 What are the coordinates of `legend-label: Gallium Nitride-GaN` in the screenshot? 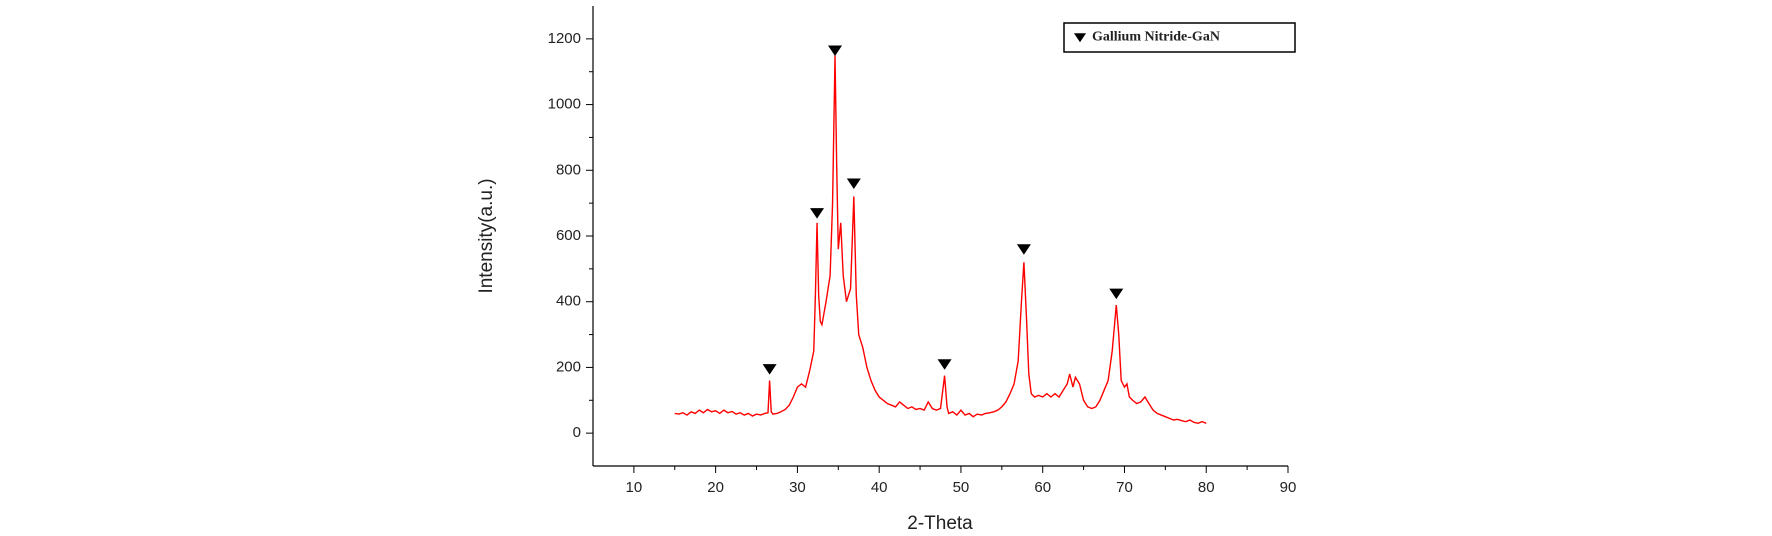 It's located at (1156, 37).